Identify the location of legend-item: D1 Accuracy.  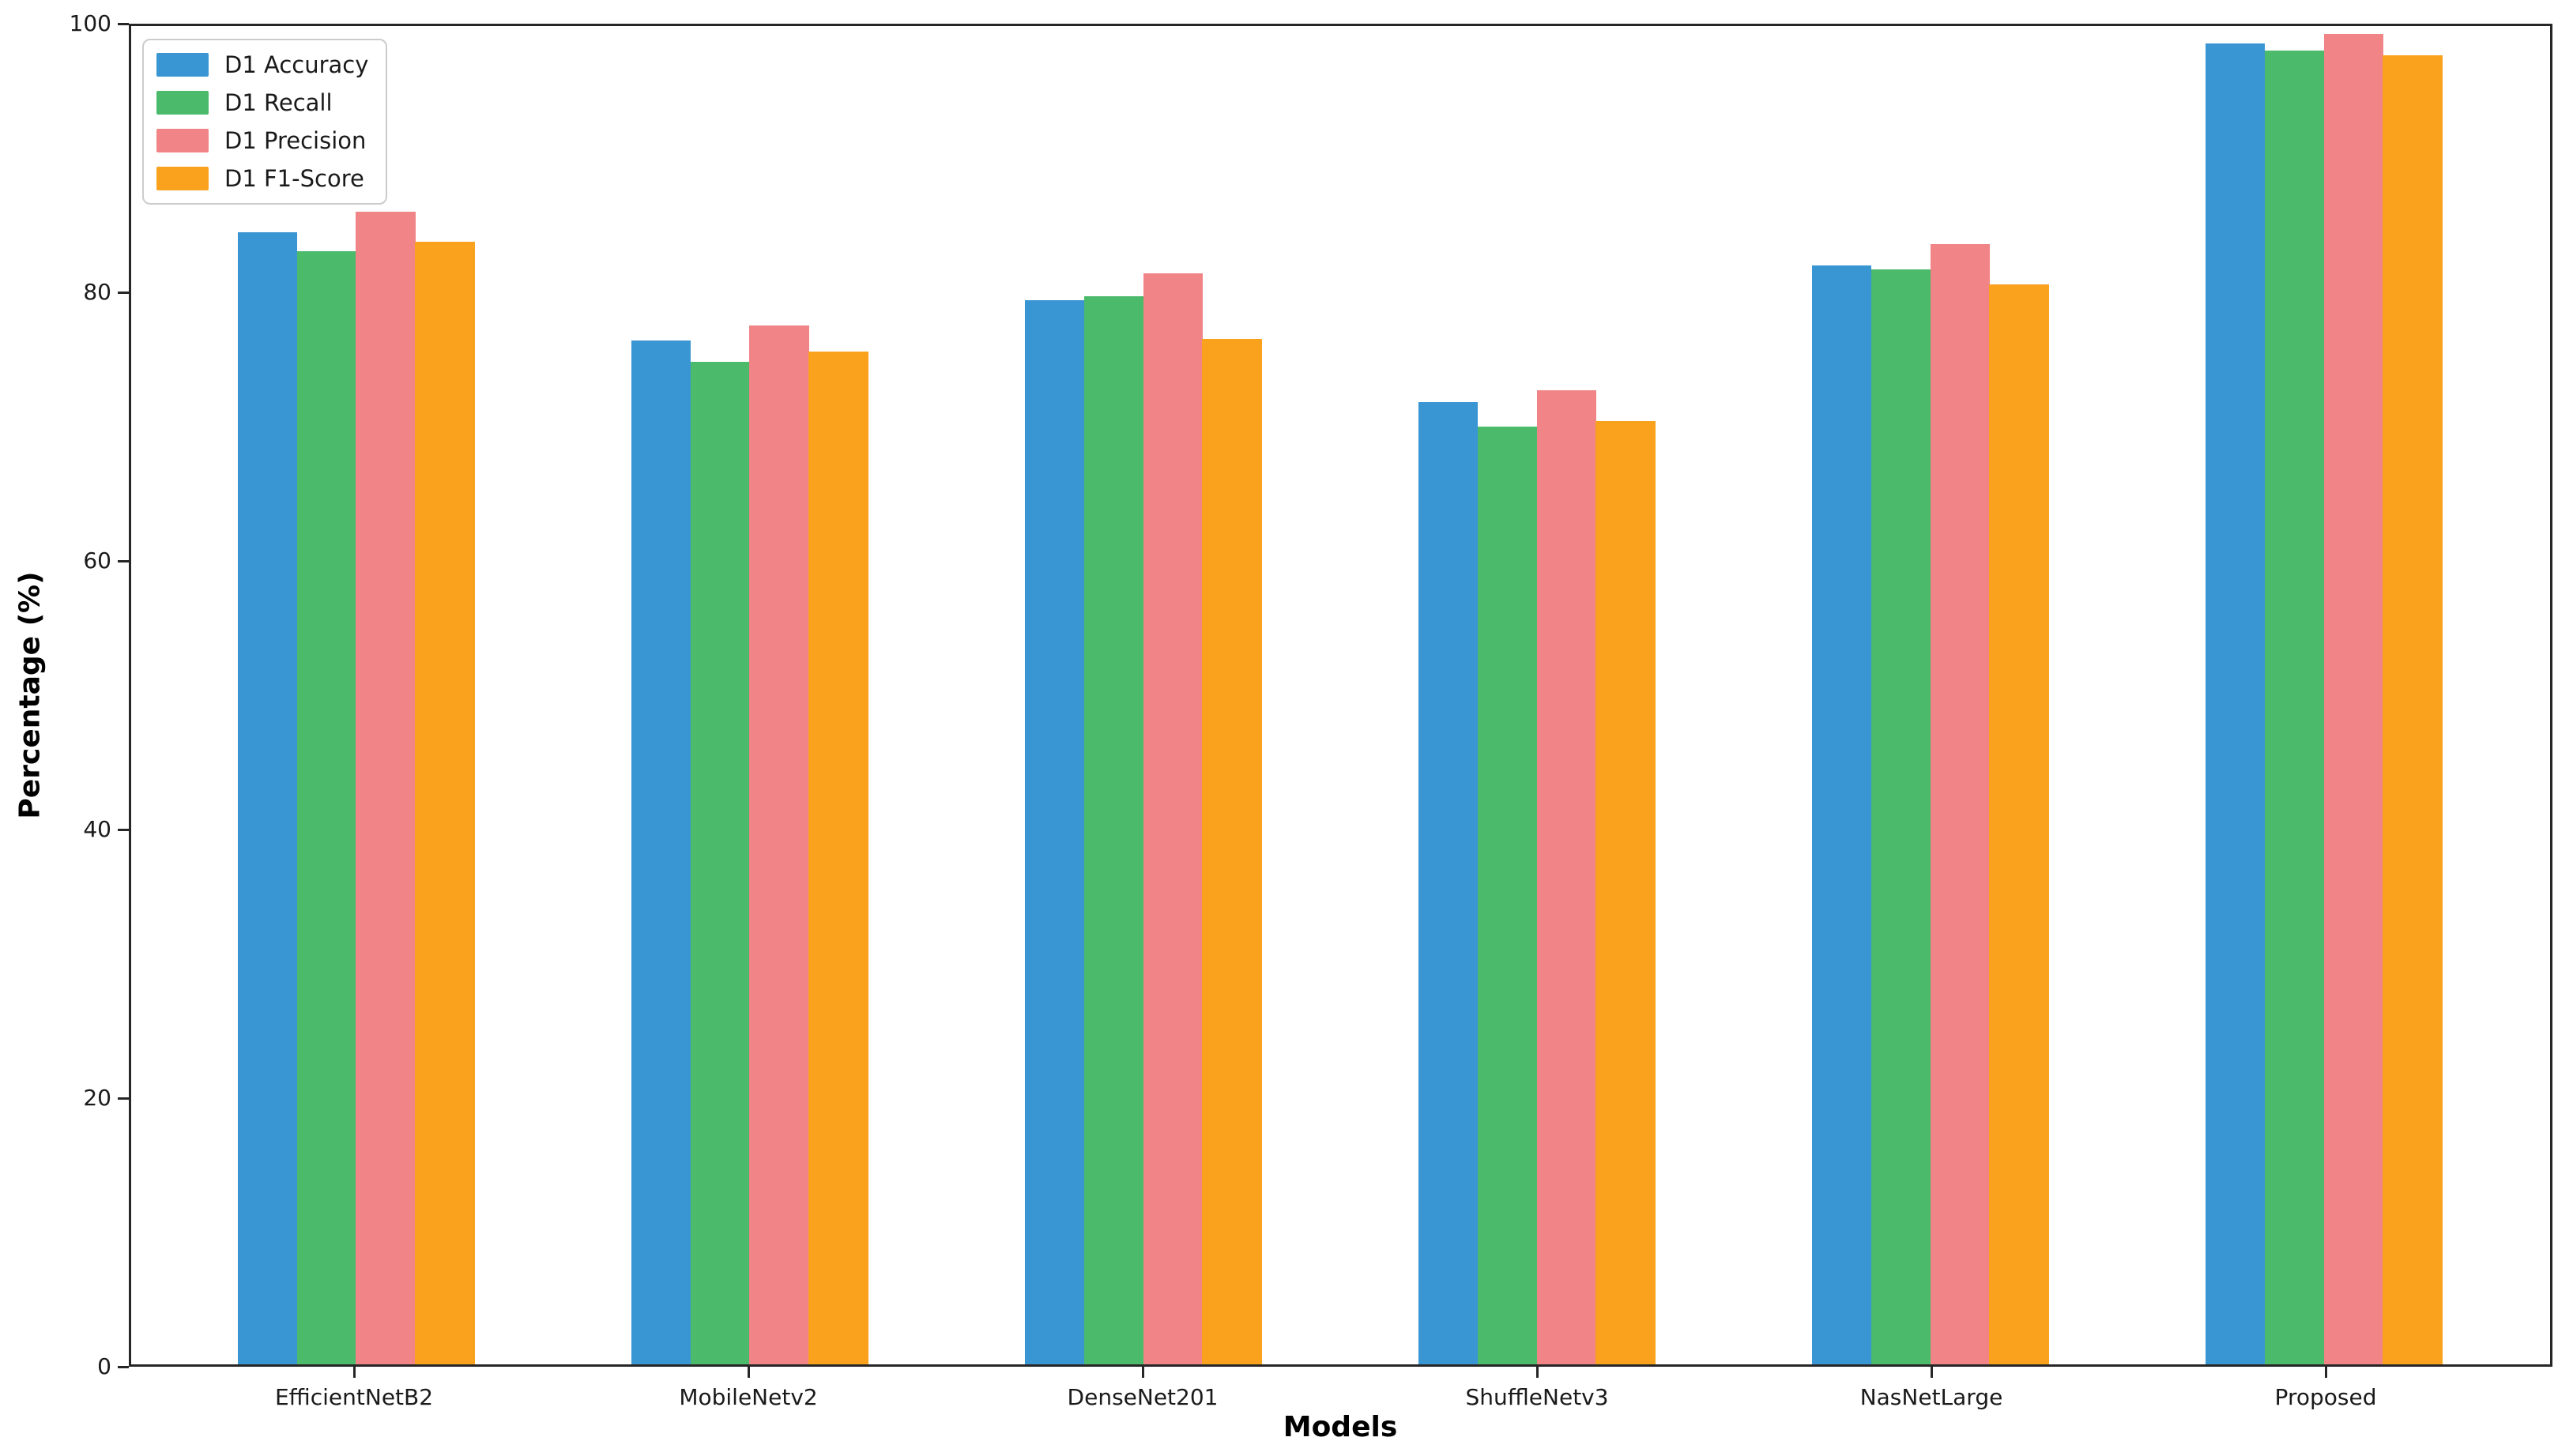
(262, 64).